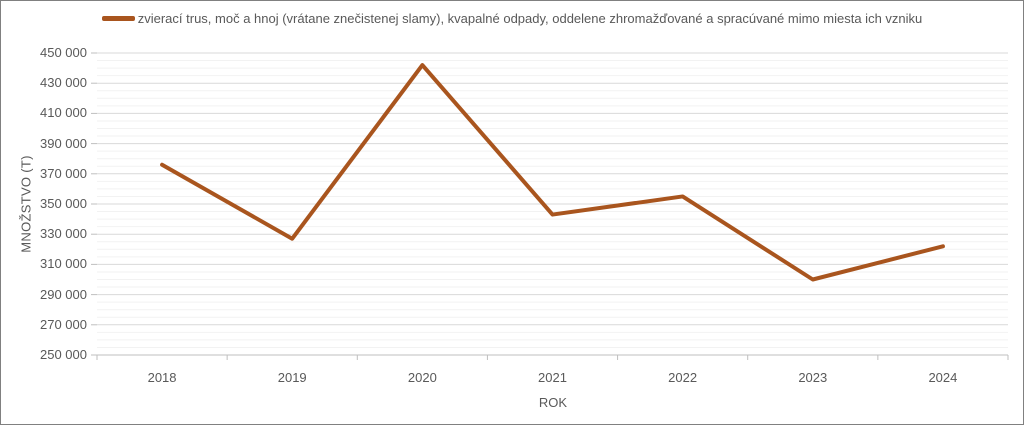  Describe the element at coordinates (63, 113) in the screenshot. I see `y-tick-label: 410 000` at that location.